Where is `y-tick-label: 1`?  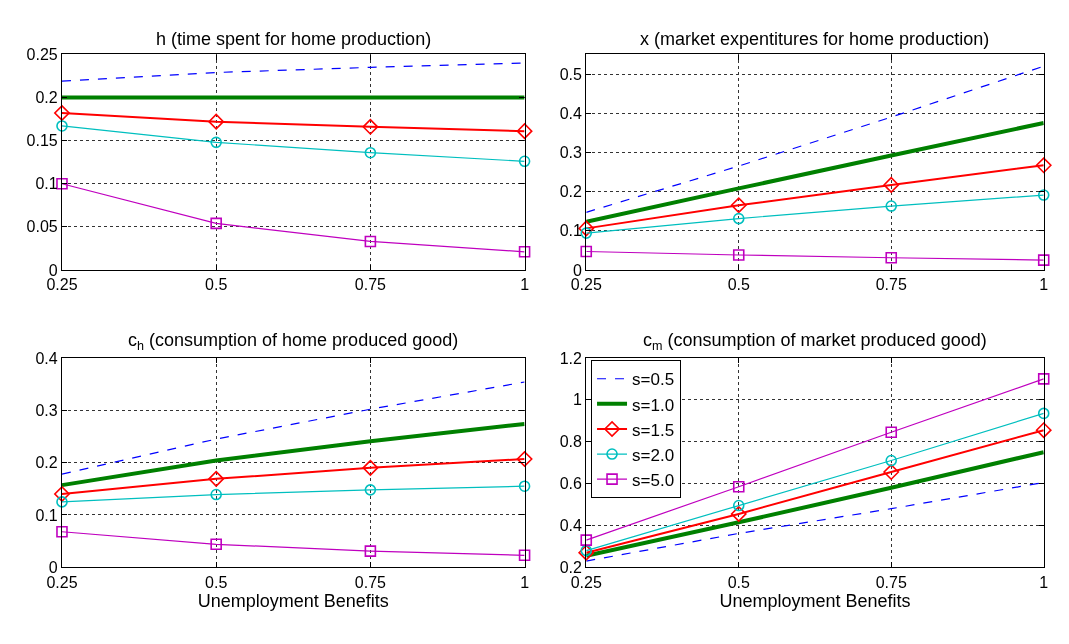 y-tick-label: 1 is located at coordinates (578, 400).